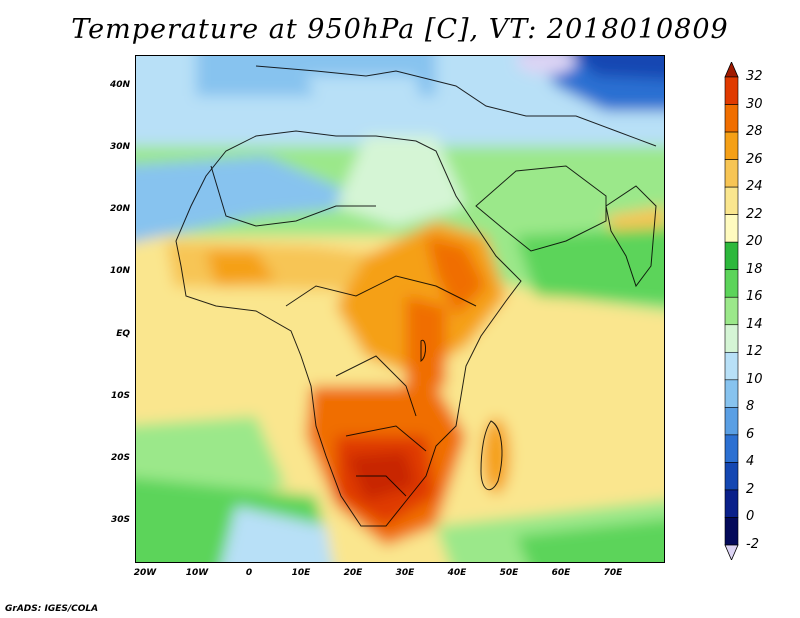 The width and height of the screenshot is (800, 618). I want to click on lon-label-60e: 60E, so click(561, 573).